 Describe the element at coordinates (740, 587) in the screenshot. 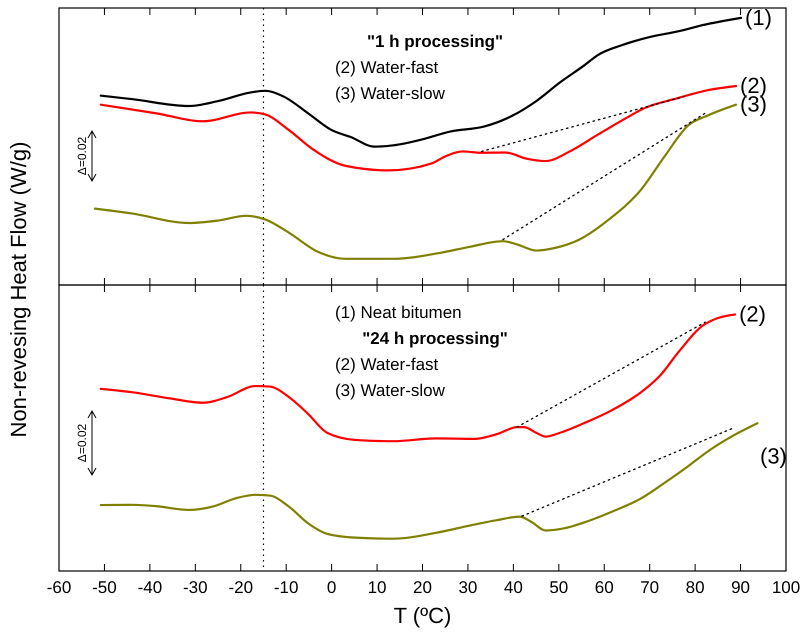

I see `x-tick-label: 90` at that location.